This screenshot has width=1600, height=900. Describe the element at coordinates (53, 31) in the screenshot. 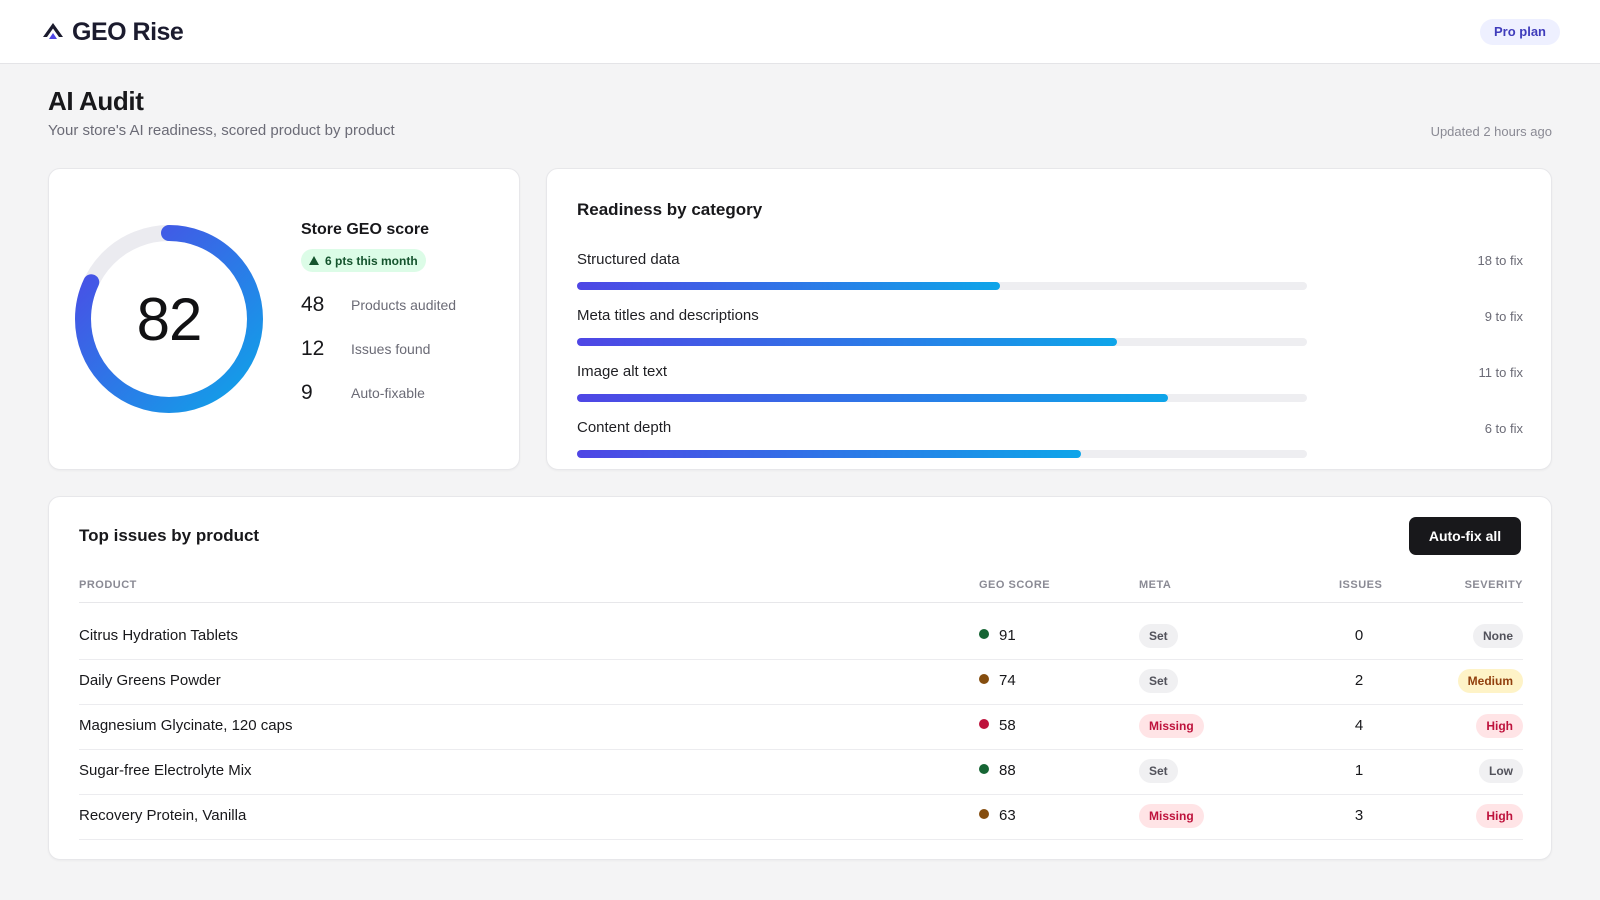

I see `mountain-peak-icon` at that location.